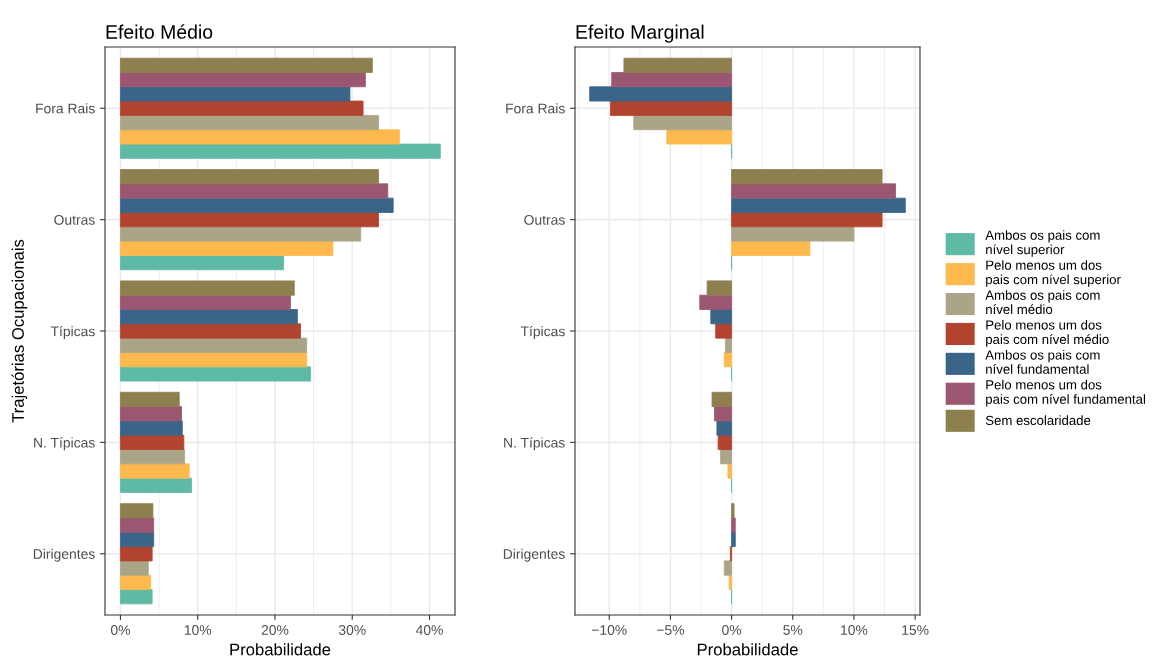  Describe the element at coordinates (352, 630) in the screenshot. I see `x-tick-label: 30%` at that location.